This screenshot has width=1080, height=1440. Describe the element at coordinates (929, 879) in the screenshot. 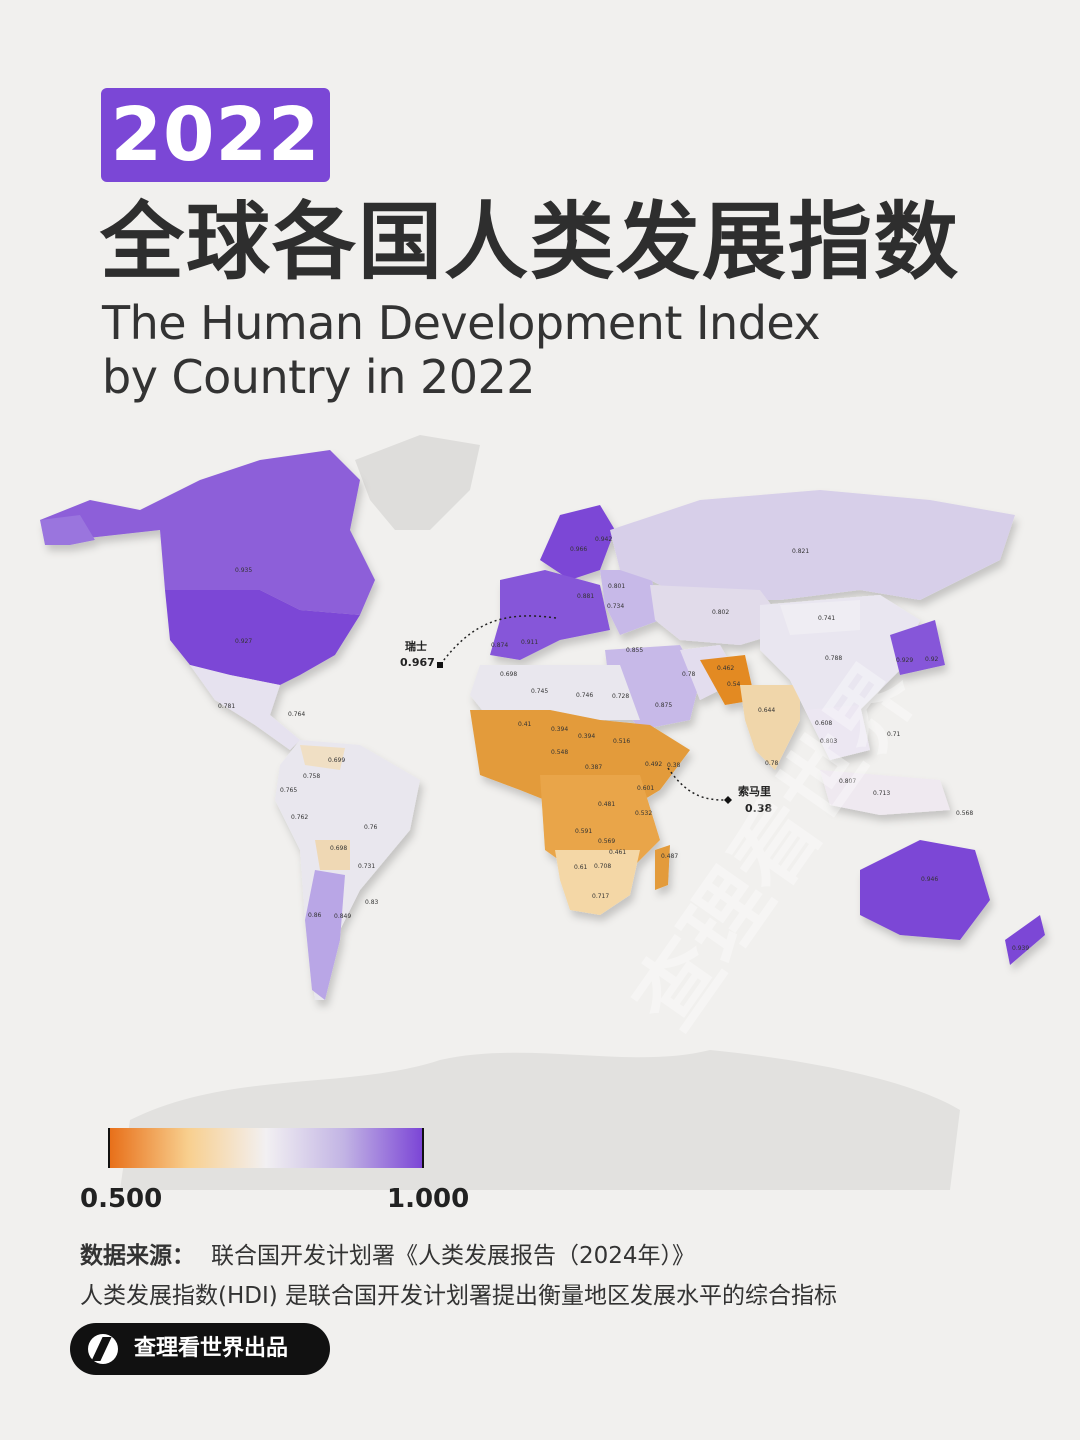

I see `value-label-australia: 0.946` at that location.